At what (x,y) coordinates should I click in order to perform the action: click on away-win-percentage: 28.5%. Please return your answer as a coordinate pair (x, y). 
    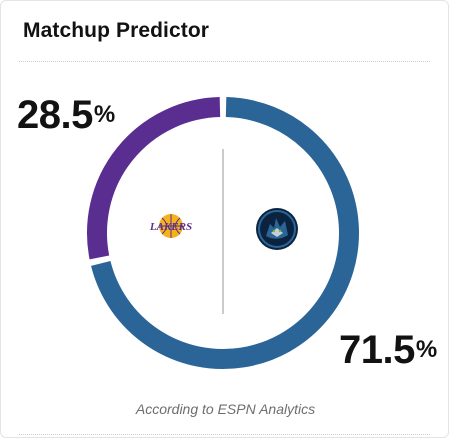
    Looking at the image, I should click on (66, 115).